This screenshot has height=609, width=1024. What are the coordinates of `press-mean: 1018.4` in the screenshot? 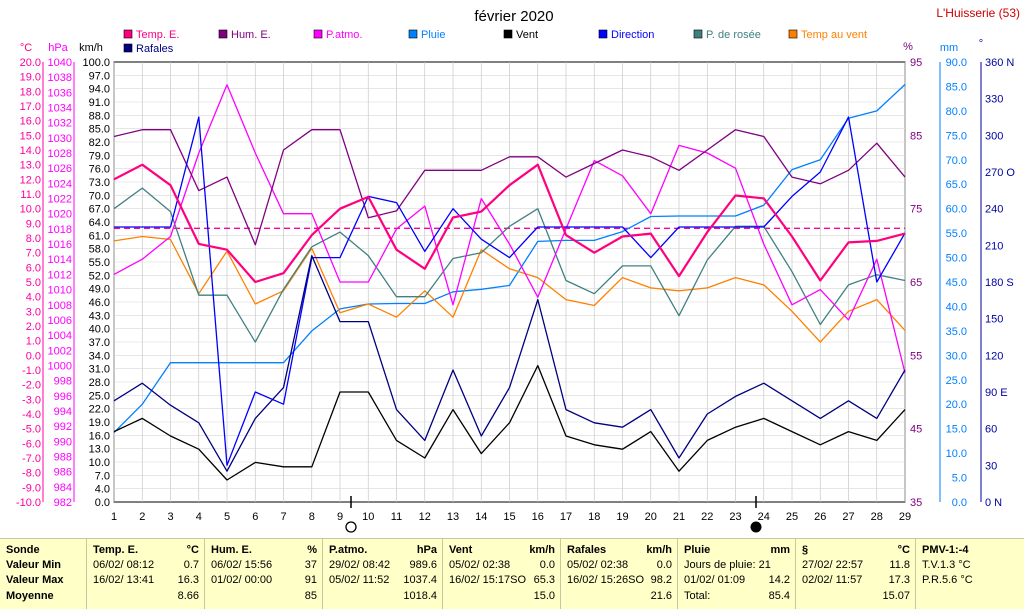 It's located at (420, 596).